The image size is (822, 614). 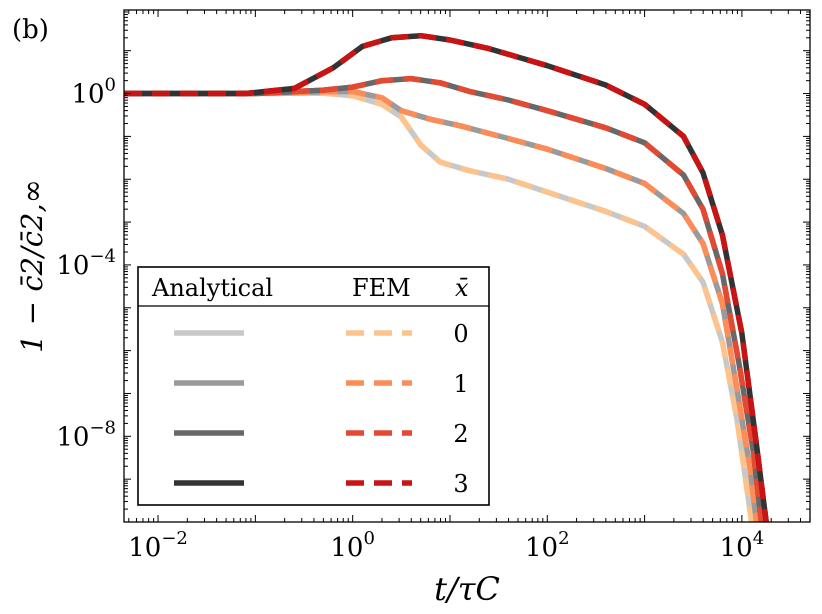 I want to click on legend-header-analytical: Analytical, so click(x=212, y=288).